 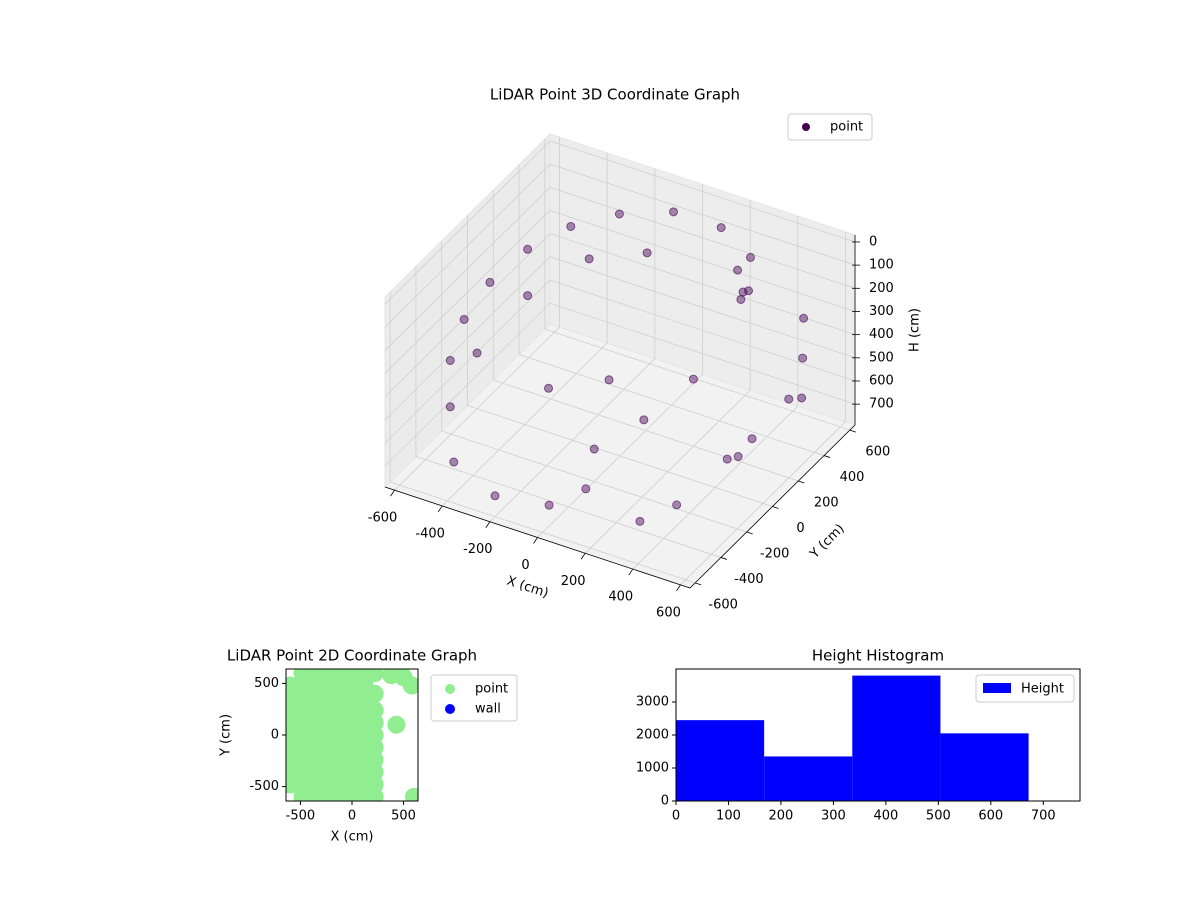 What do you see at coordinates (873, 241) in the screenshot?
I see `z-tick-label: 0` at bounding box center [873, 241].